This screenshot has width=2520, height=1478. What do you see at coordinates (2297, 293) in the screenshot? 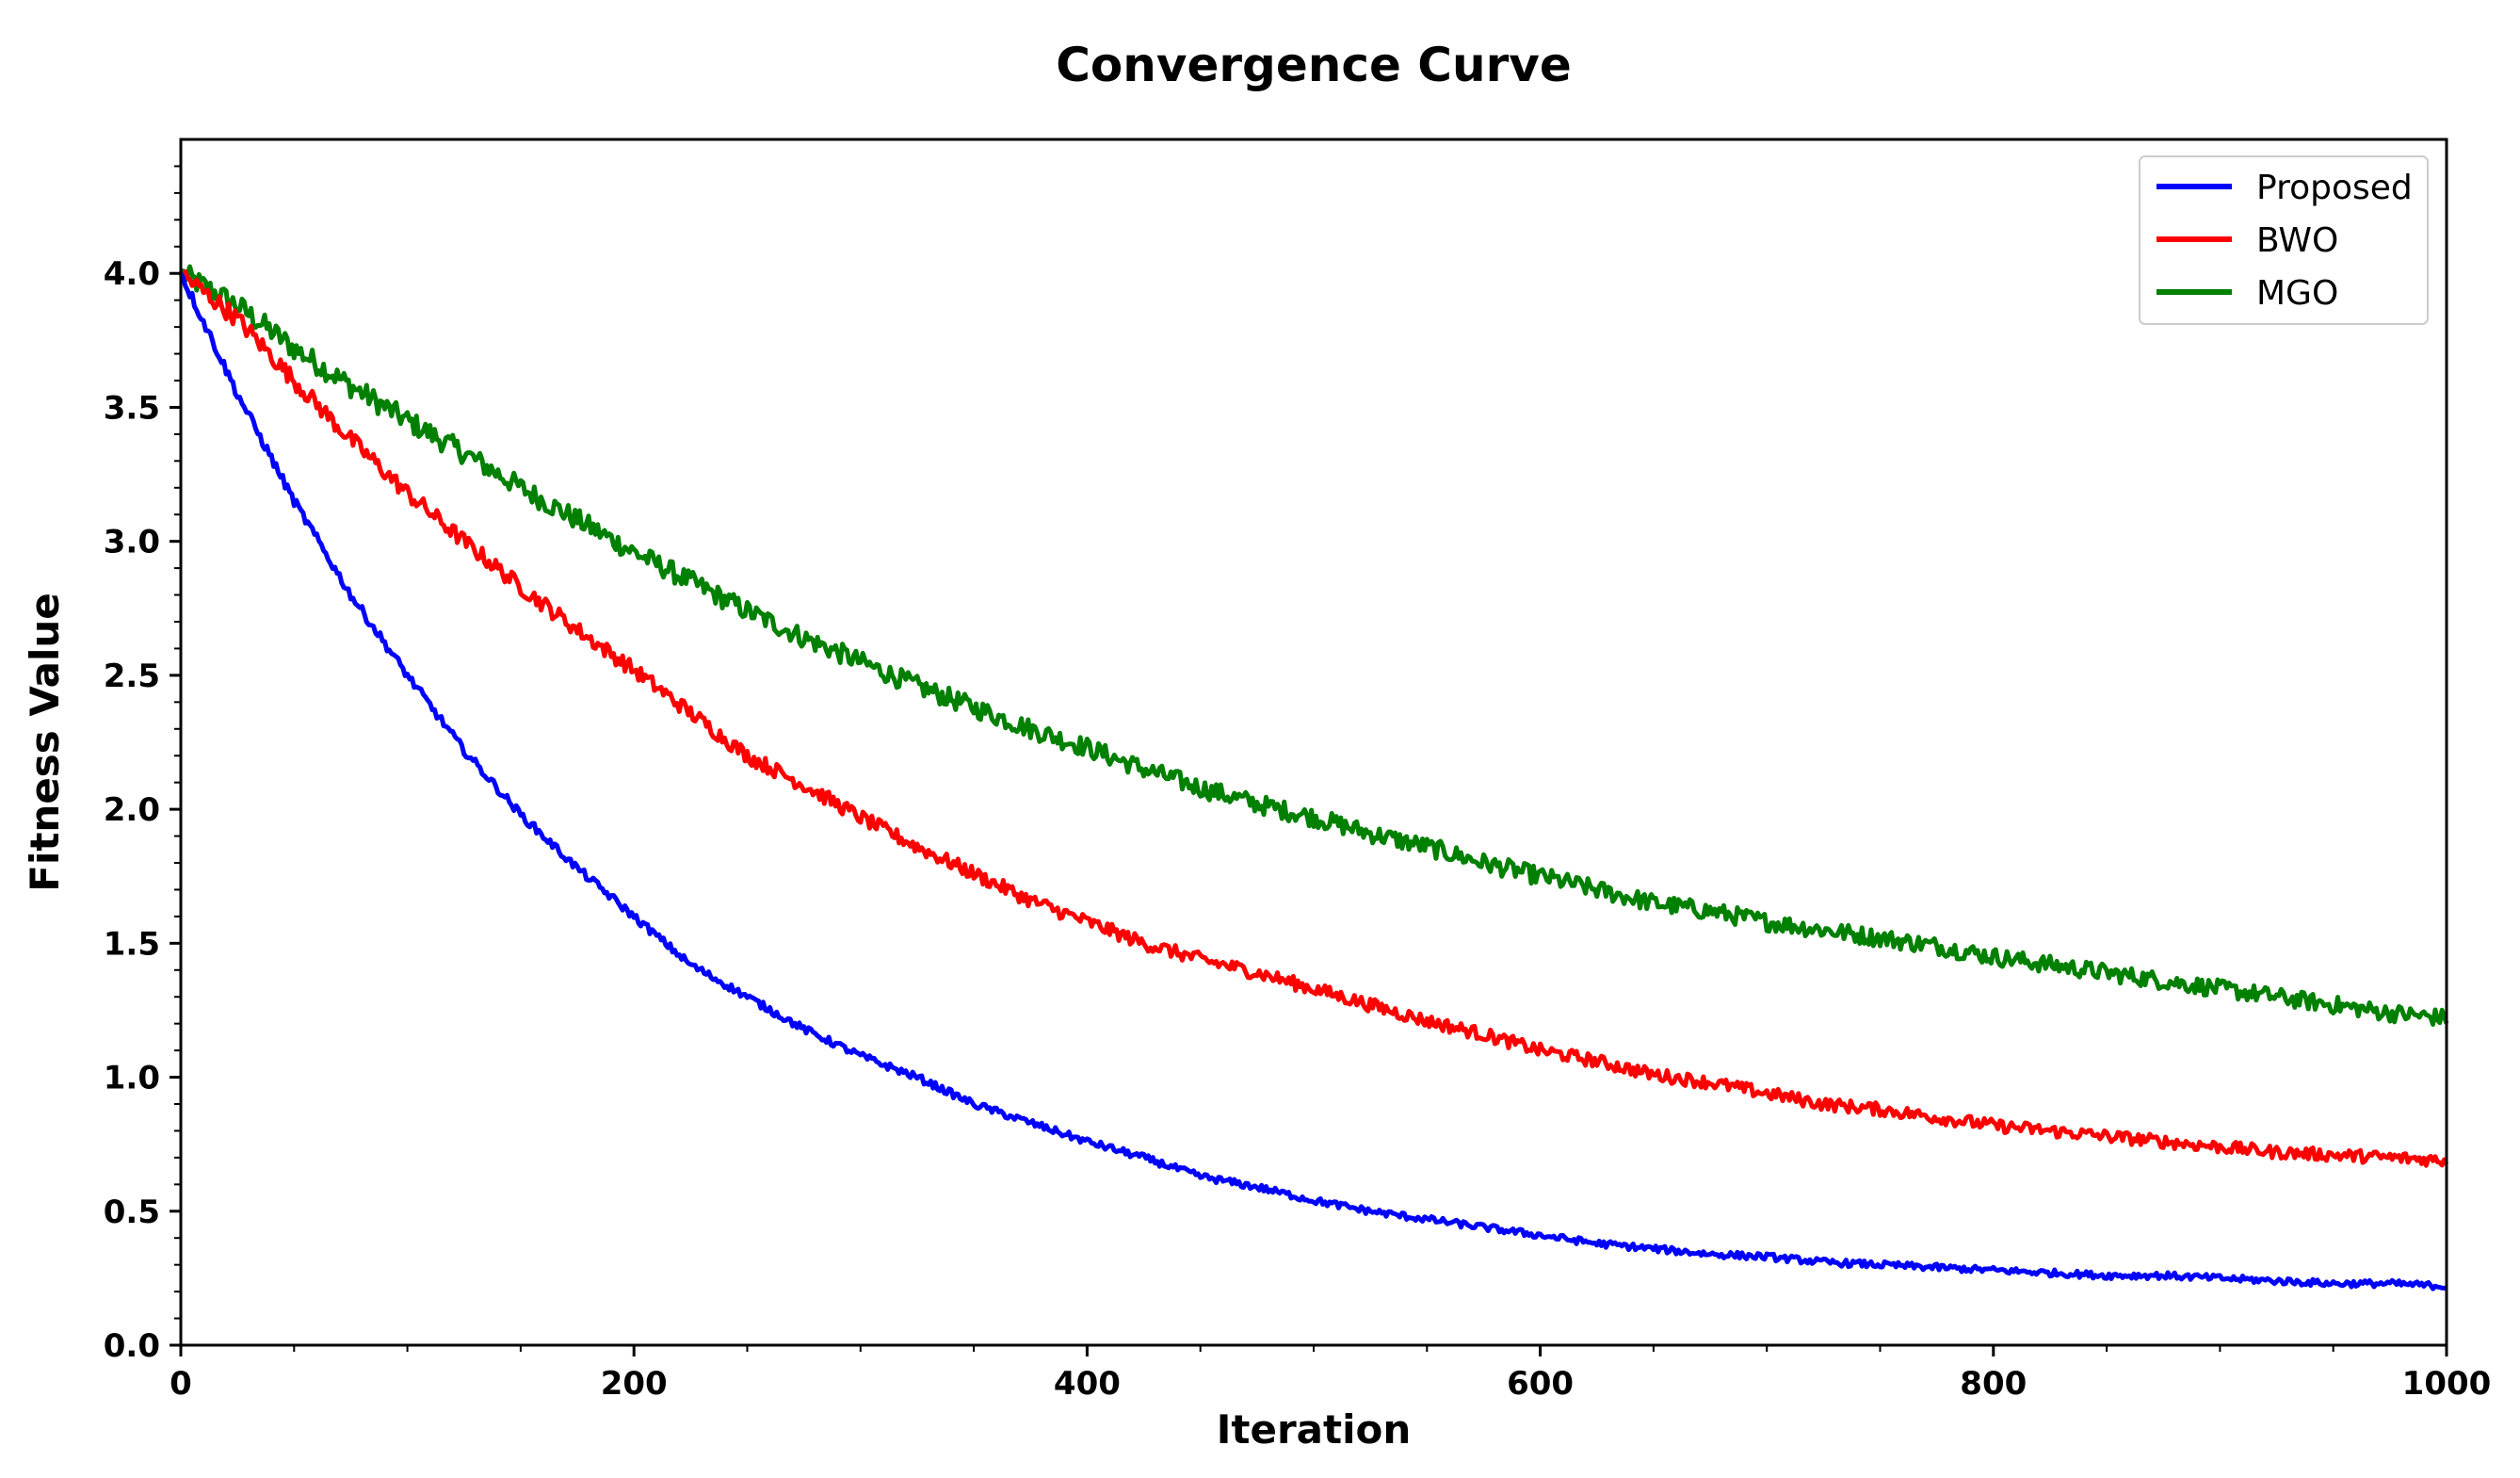
I see `legend-label-mgo: MGO` at bounding box center [2297, 293].